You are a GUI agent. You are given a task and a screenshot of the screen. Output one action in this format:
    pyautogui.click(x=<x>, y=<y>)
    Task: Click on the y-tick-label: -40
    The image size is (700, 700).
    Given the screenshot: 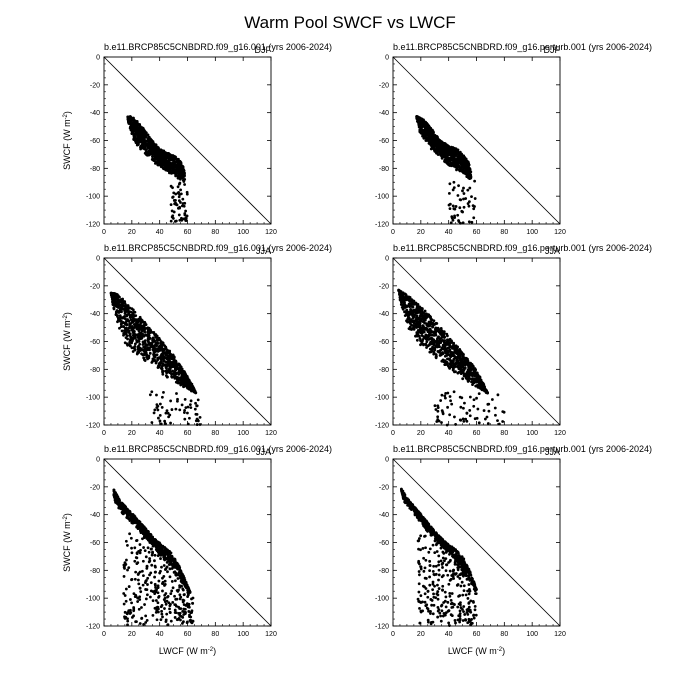 What is the action you would take?
    pyautogui.click(x=95, y=314)
    